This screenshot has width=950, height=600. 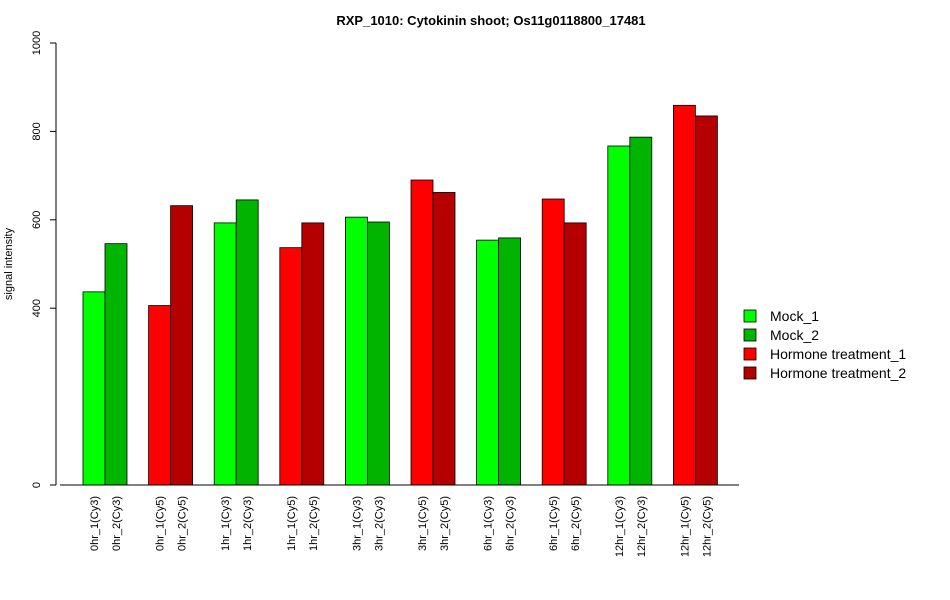 What do you see at coordinates (314, 523) in the screenshot?
I see `x-tick-label: 1hr_2(Cy5)` at bounding box center [314, 523].